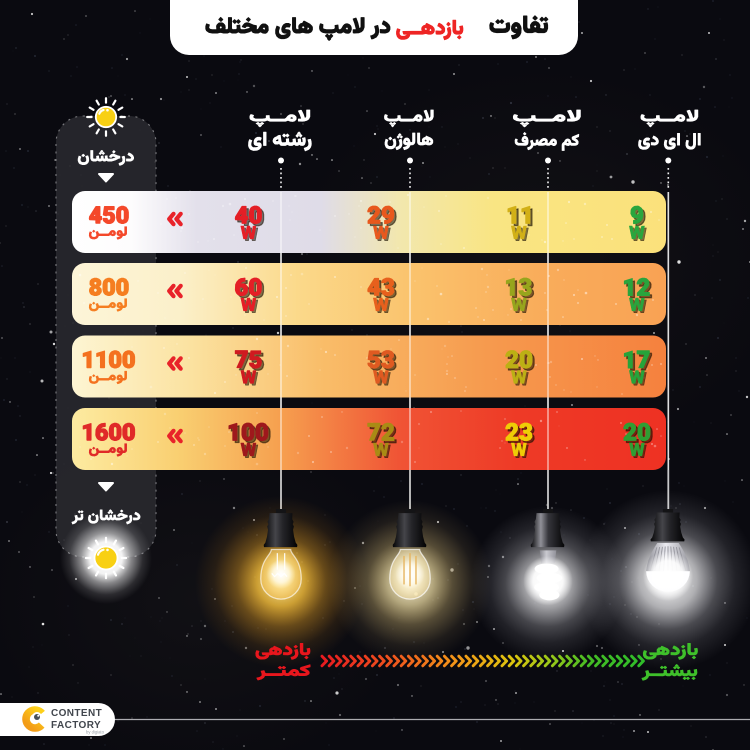  What do you see at coordinates (95, 732) in the screenshot?
I see `svg-text: by digiato` at bounding box center [95, 732].